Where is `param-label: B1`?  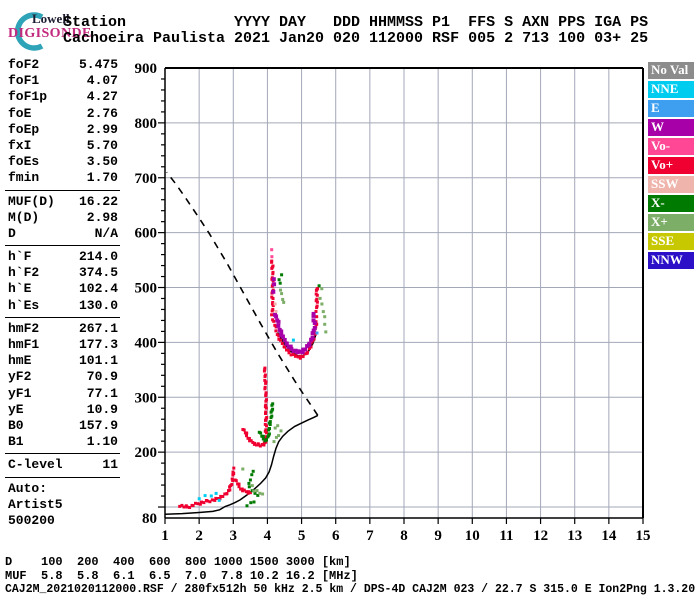 param-label: B1 is located at coordinates (16, 442).